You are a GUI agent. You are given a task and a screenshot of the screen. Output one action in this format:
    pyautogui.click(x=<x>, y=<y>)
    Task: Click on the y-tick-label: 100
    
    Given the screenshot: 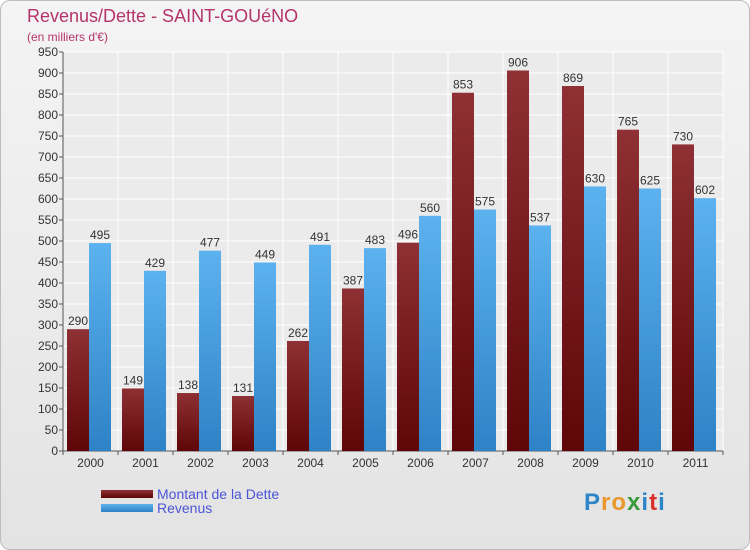 What is the action you would take?
    pyautogui.click(x=48, y=409)
    